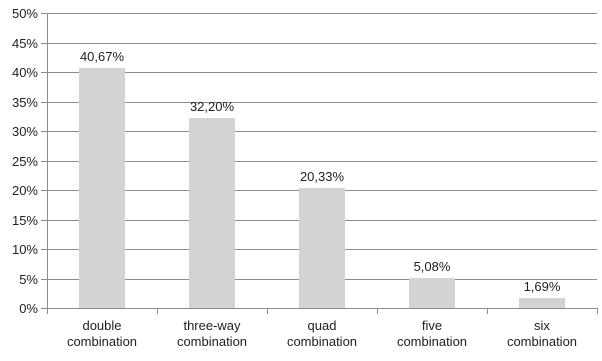 This screenshot has width=602, height=361. What do you see at coordinates (25, 72) in the screenshot?
I see `y-tick-label: 40%` at bounding box center [25, 72].